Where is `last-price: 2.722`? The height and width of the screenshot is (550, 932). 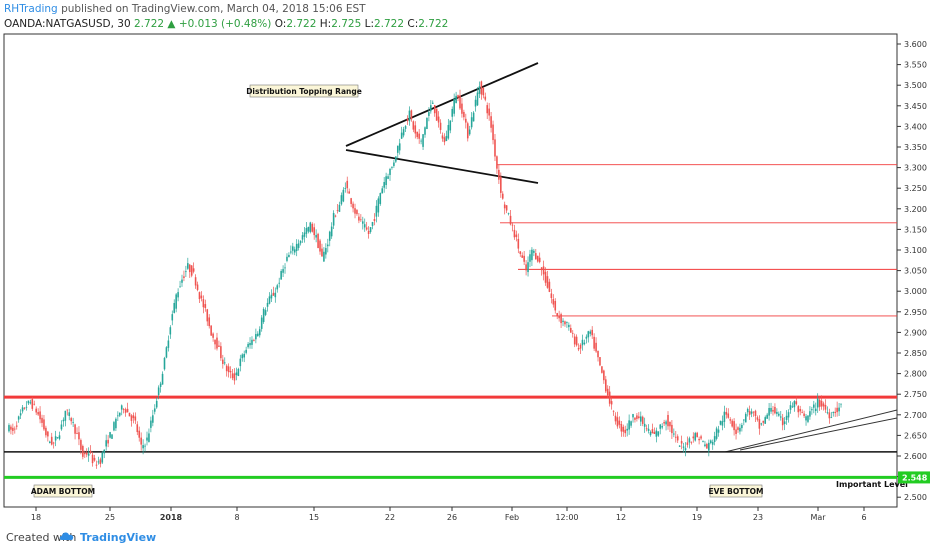 last-price: 2.722 is located at coordinates (149, 24).